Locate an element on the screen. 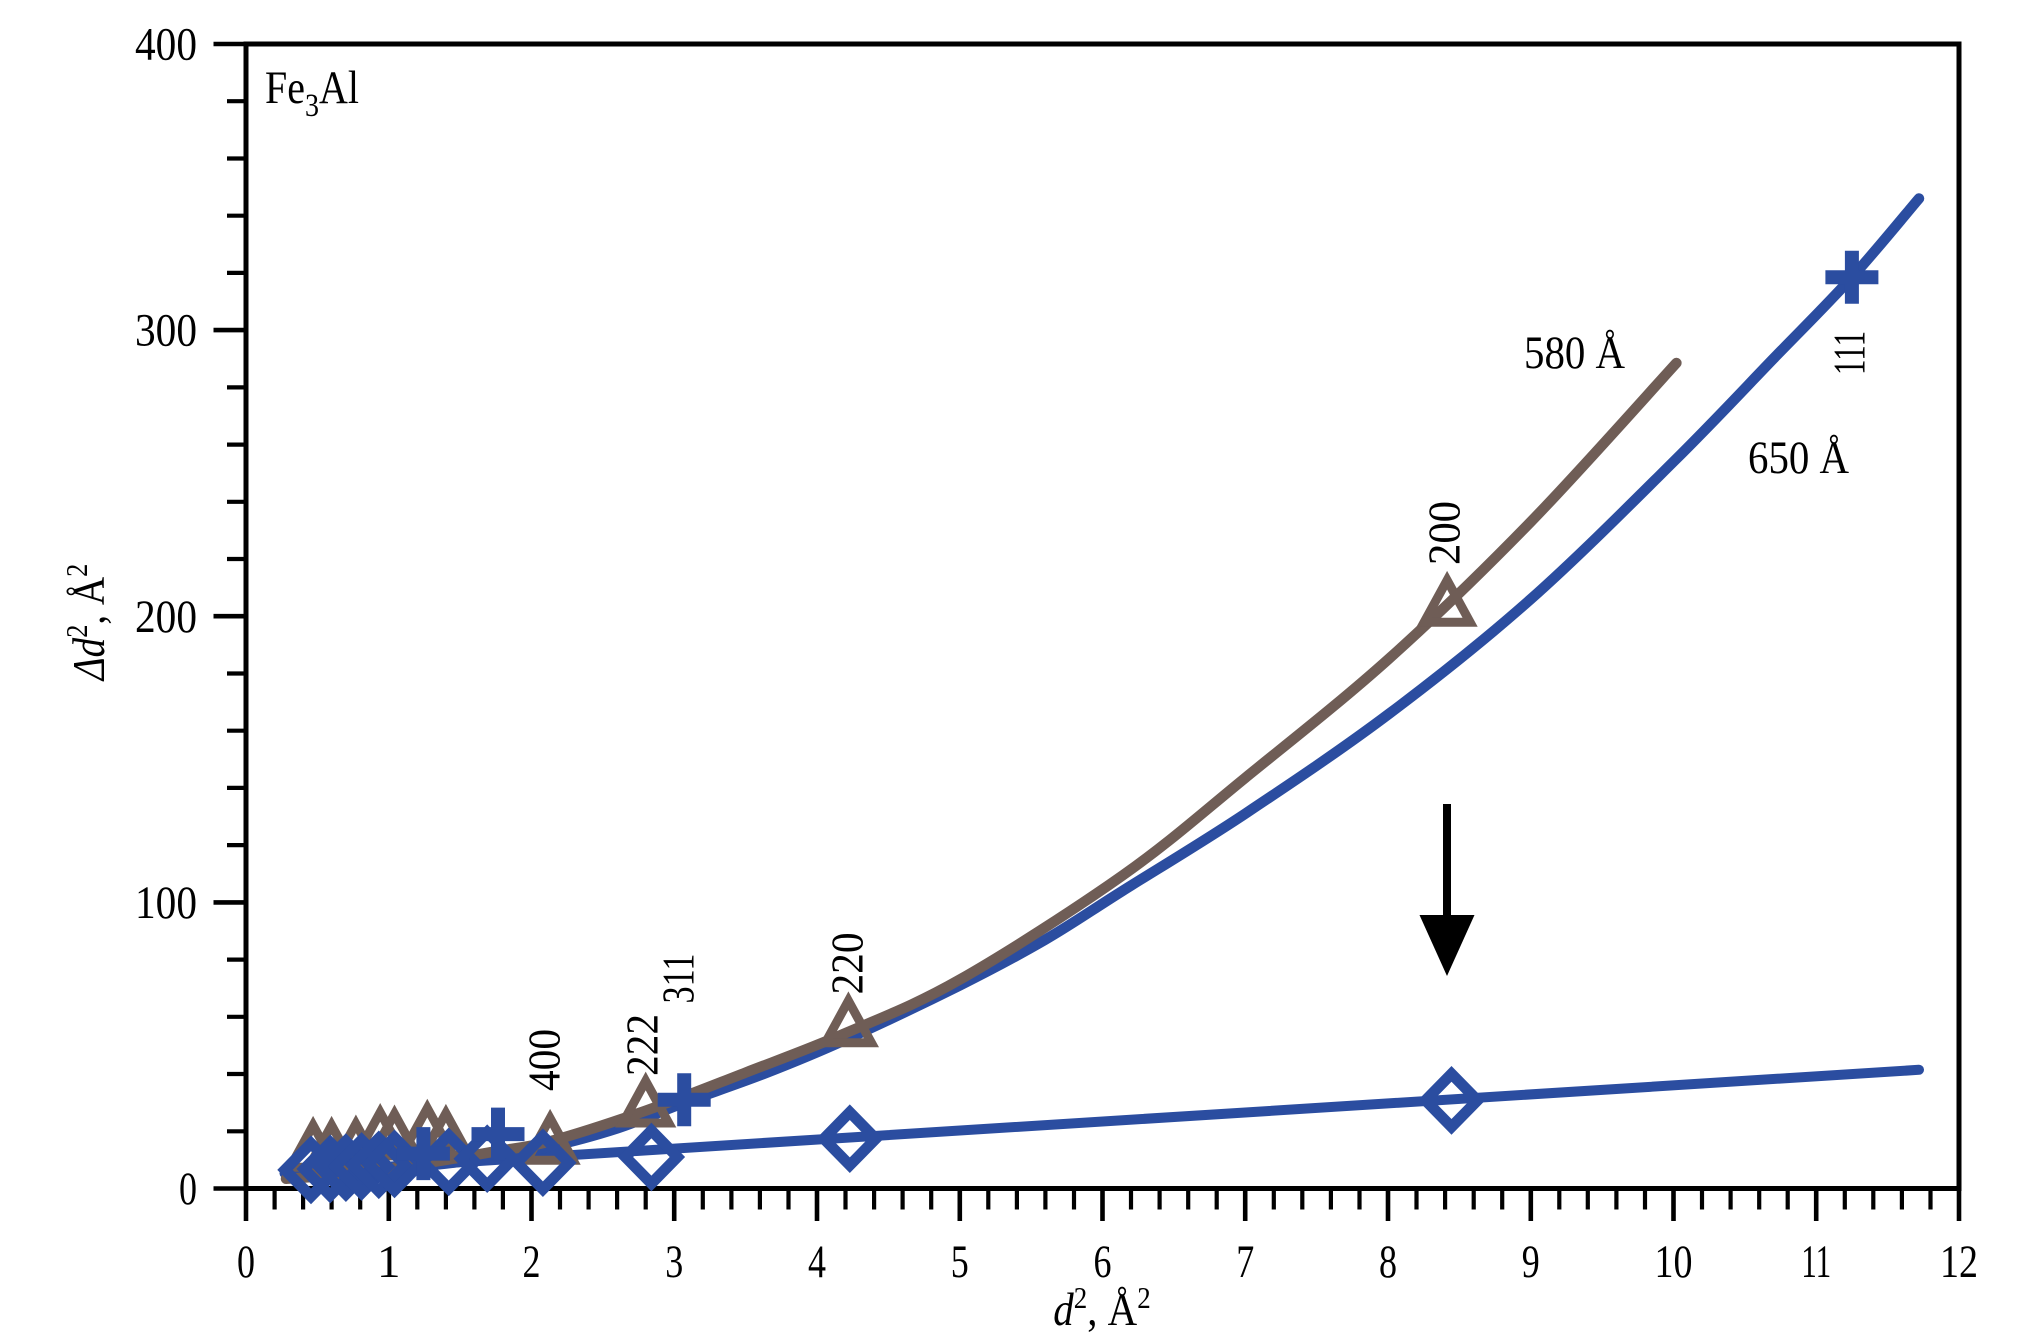  svg-text: 220 is located at coordinates (847, 964).